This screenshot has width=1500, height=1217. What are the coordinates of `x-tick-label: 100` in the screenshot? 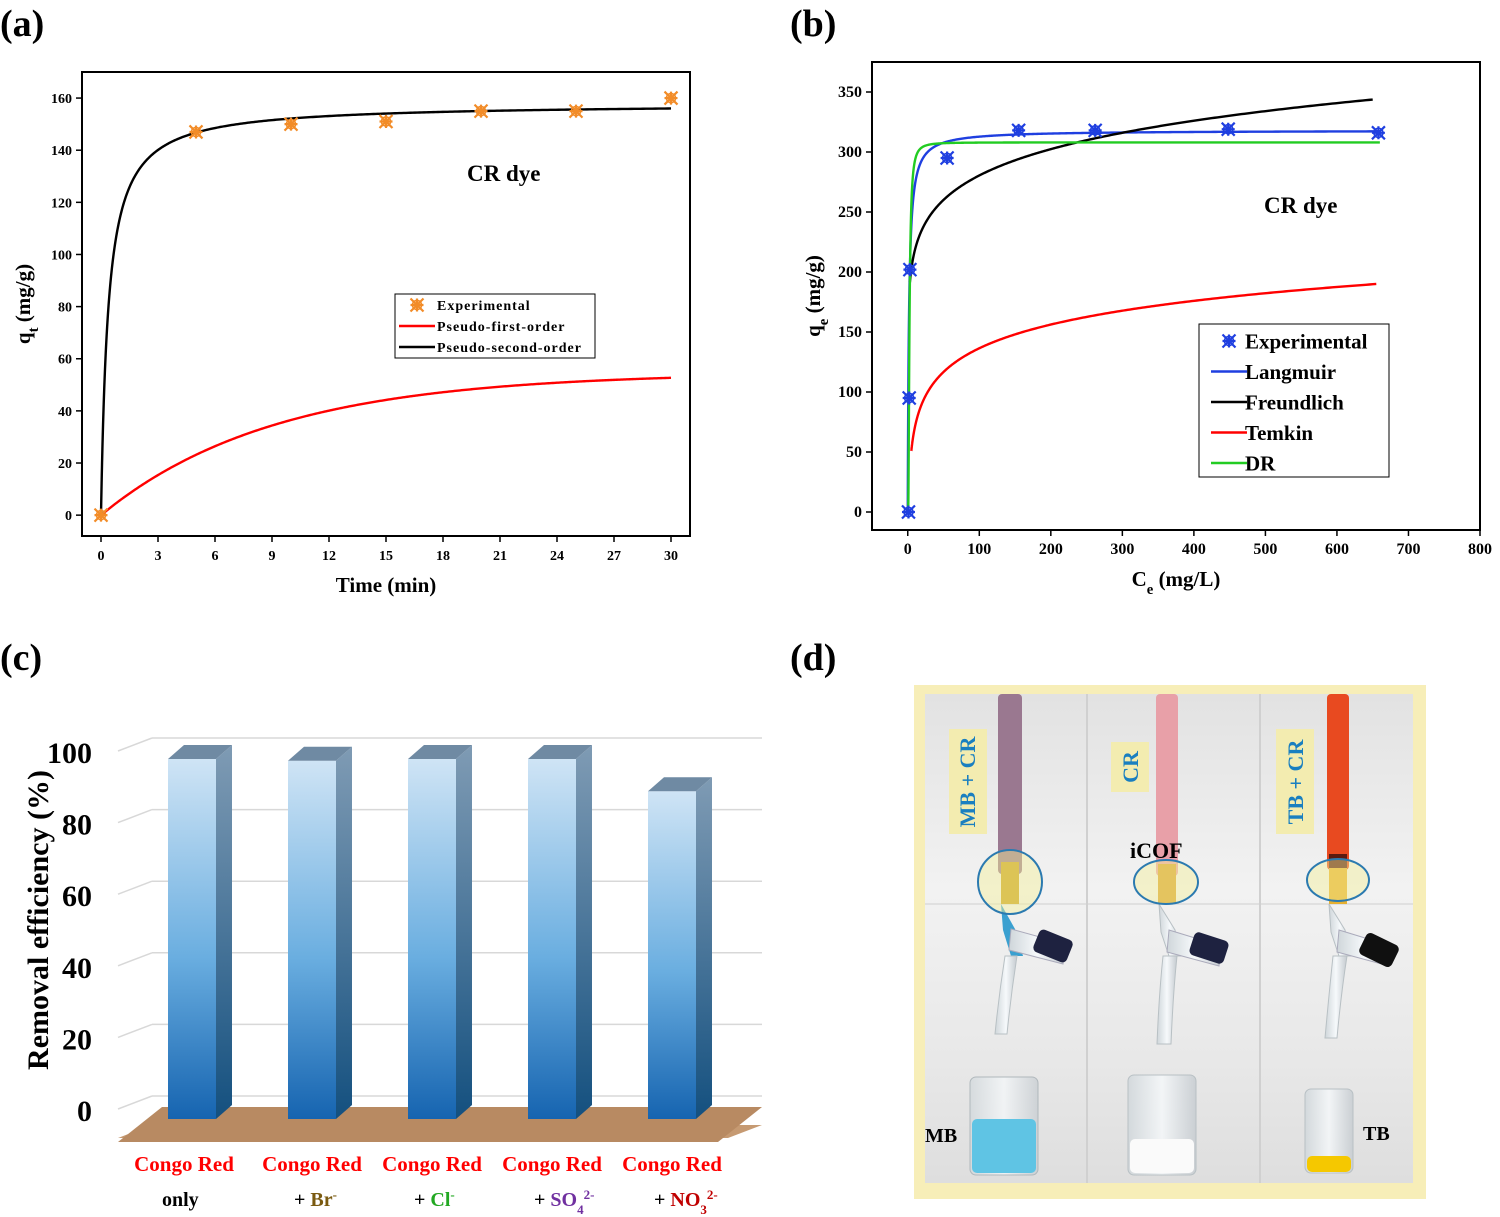 It's located at (979, 549).